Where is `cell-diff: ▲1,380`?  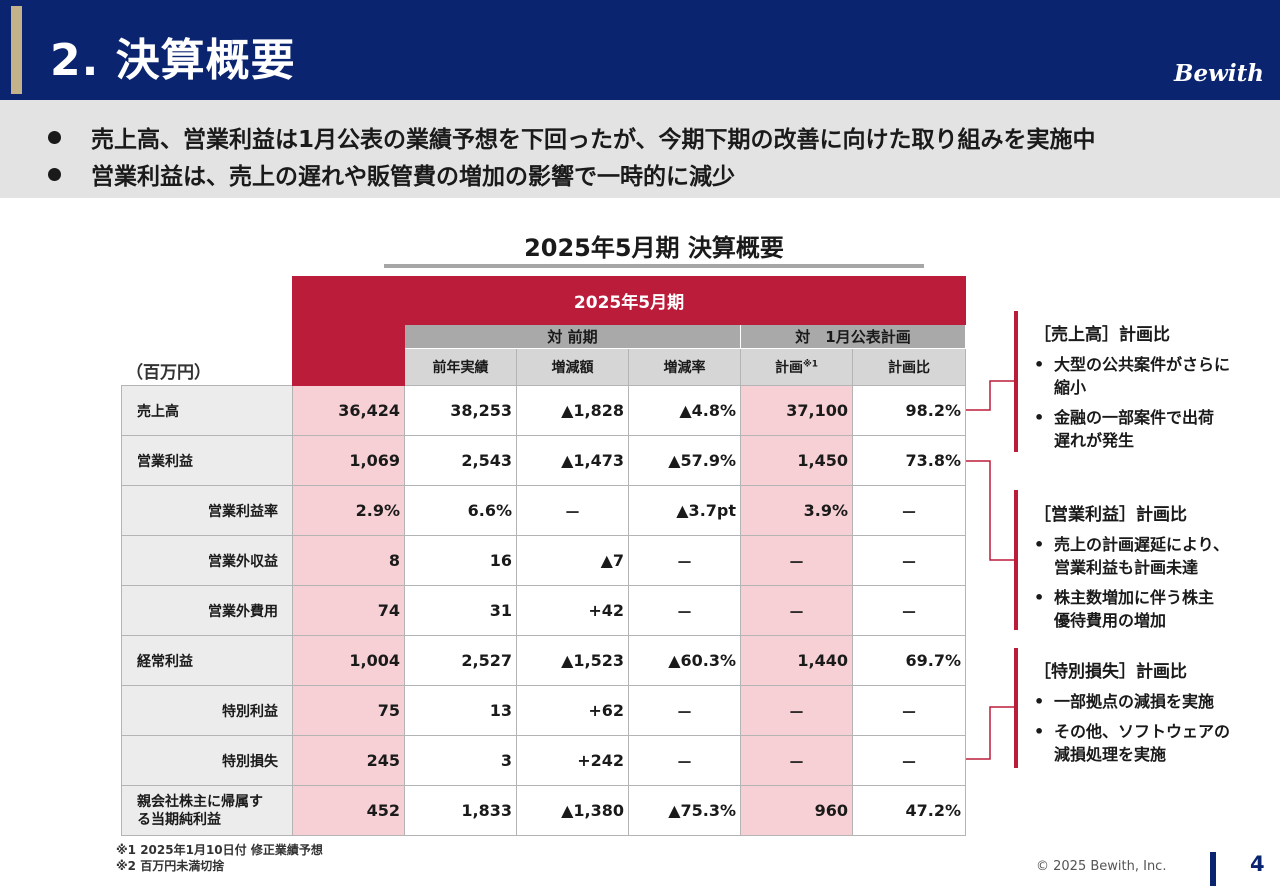
cell-diff: ▲1,380 is located at coordinates (572, 810).